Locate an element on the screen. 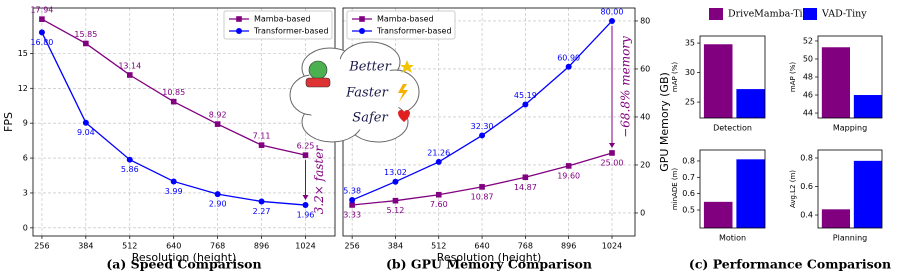  value-label: 10.87 is located at coordinates (482, 196).